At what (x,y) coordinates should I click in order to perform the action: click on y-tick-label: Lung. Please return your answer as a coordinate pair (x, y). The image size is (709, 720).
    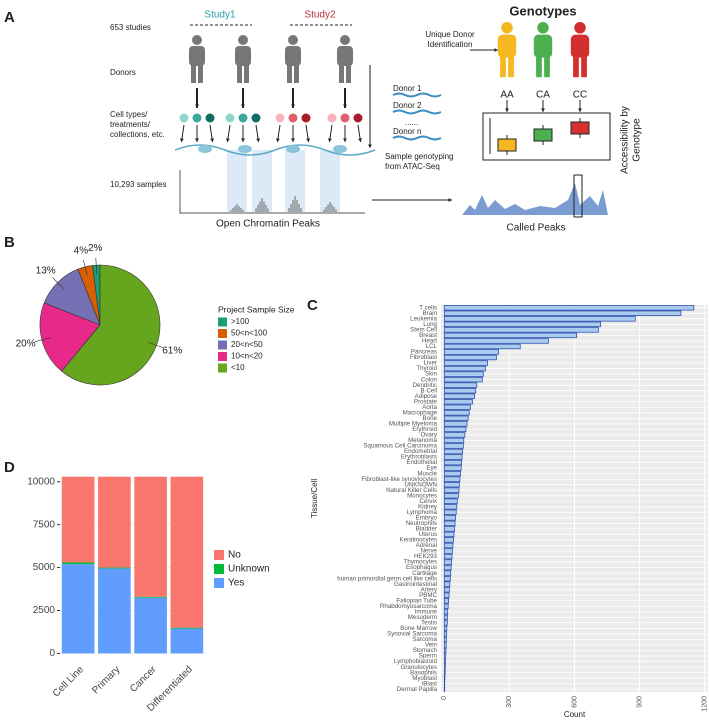
    Looking at the image, I should click on (430, 324).